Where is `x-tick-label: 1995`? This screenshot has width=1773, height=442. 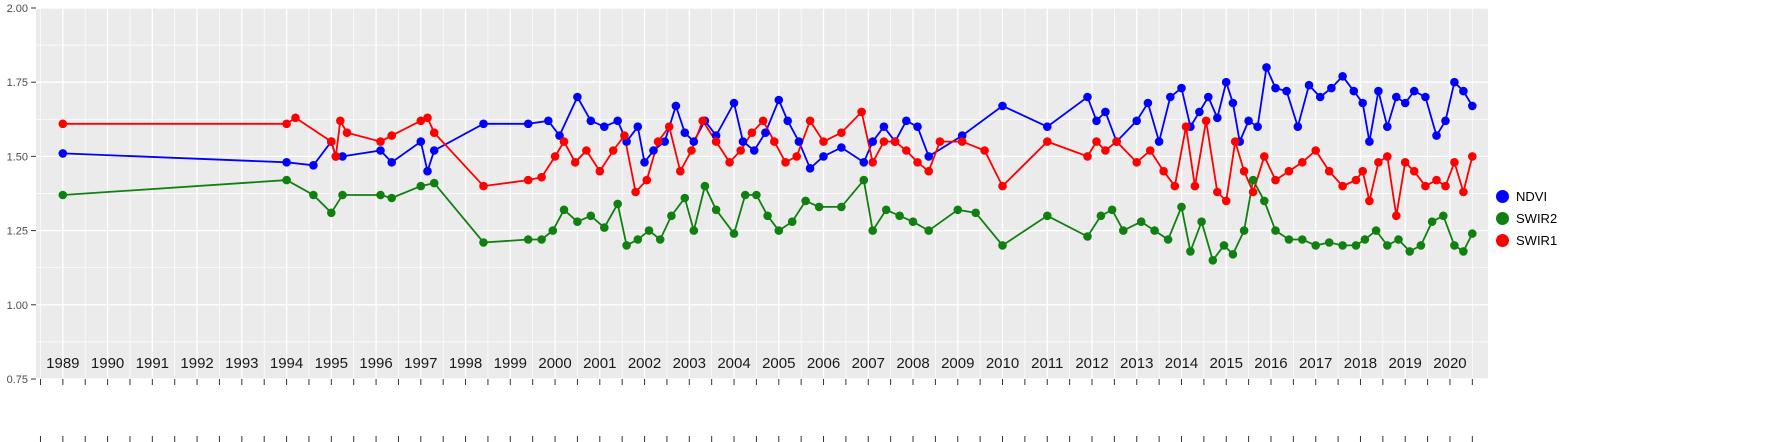 x-tick-label: 1995 is located at coordinates (331, 363).